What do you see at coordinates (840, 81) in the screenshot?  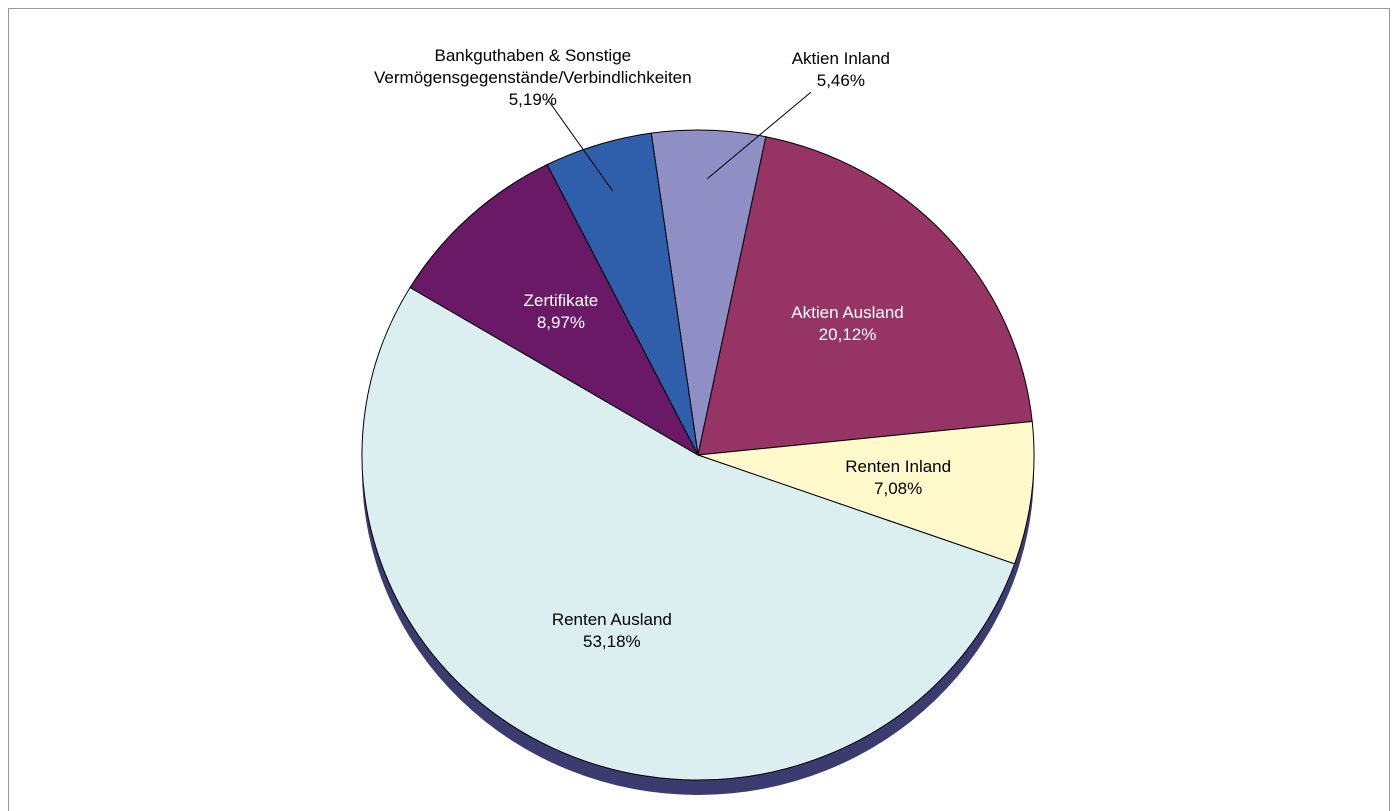 I see `label-value: 5,46%` at bounding box center [840, 81].